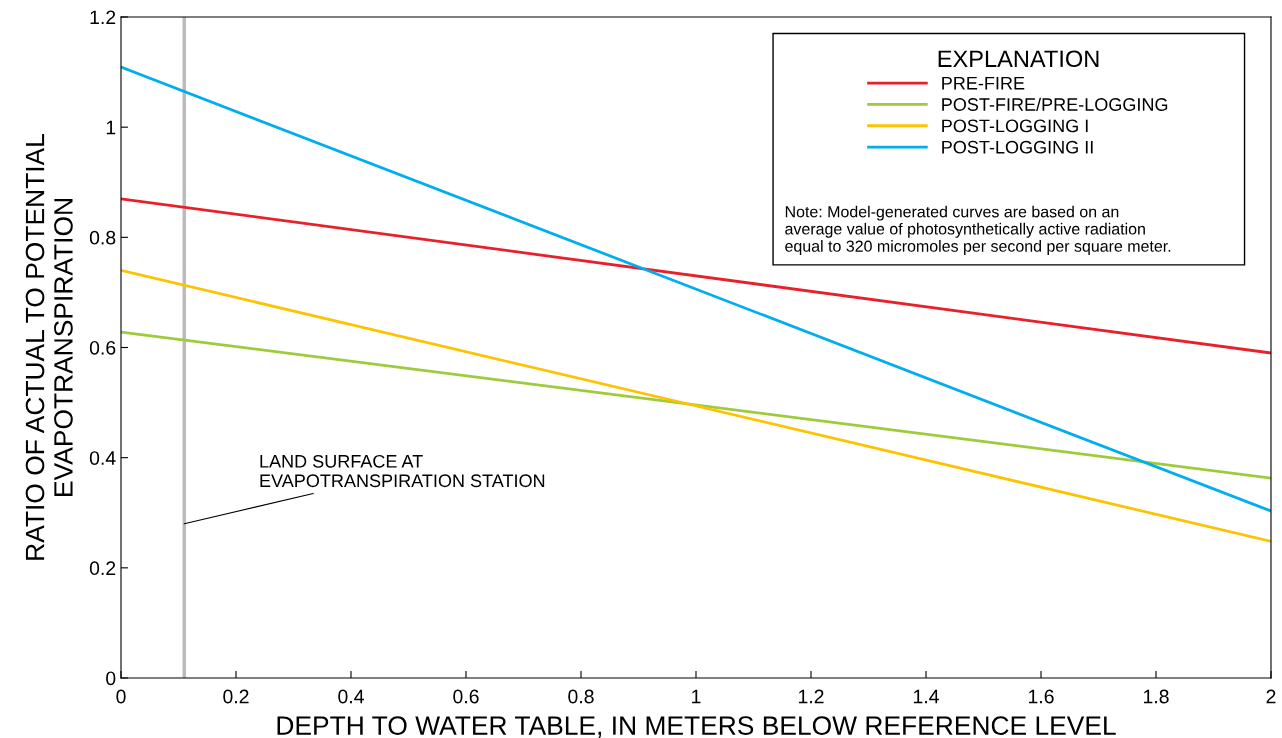  What do you see at coordinates (103, 17) in the screenshot?
I see `y-tick-label: 1.2` at bounding box center [103, 17].